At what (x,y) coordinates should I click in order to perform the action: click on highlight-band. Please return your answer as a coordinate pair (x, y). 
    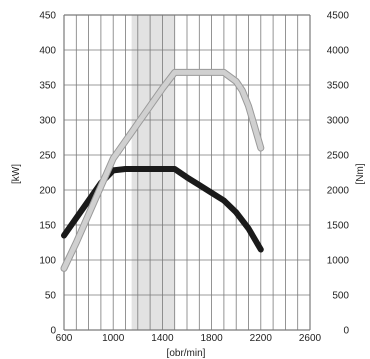
    Looking at the image, I should click on (153, 172).